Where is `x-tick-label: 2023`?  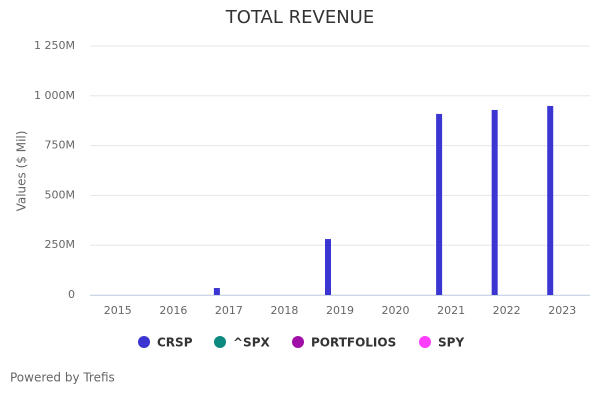 x-tick-label: 2023 is located at coordinates (562, 310).